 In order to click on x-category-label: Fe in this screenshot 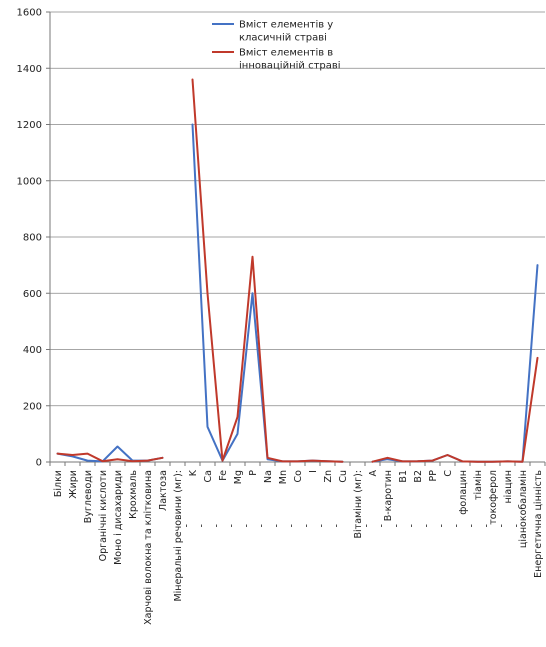, I will do `click(223, 475)`.